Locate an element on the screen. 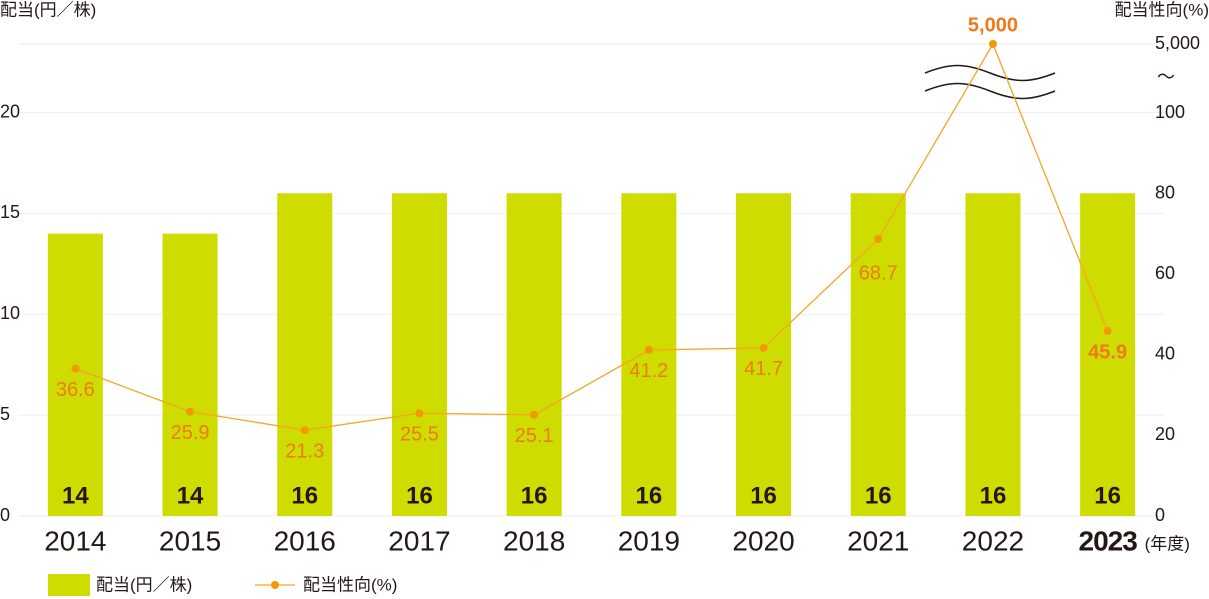  axis-break is located at coordinates (990, 82).